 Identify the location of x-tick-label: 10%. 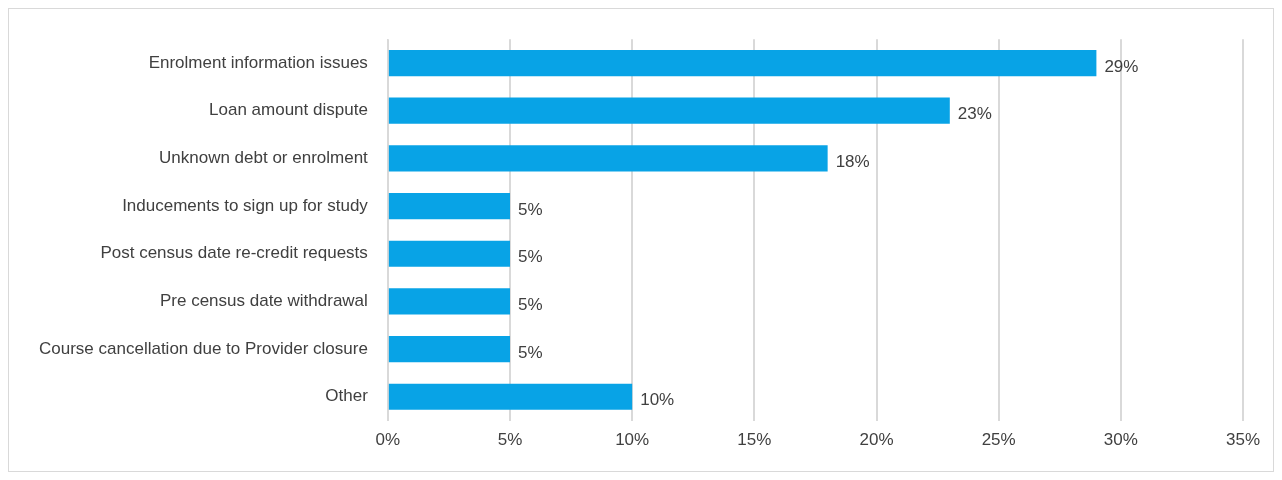
(632, 440).